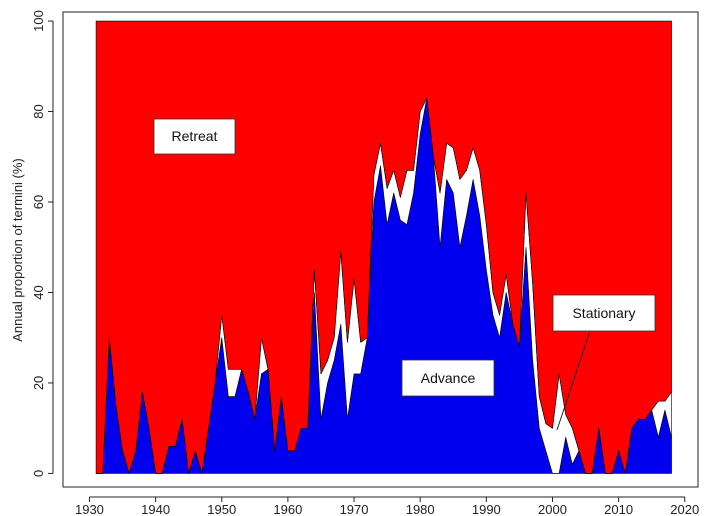 The image size is (706, 516). I want to click on retreat-label-box: Retreat, so click(194, 136).